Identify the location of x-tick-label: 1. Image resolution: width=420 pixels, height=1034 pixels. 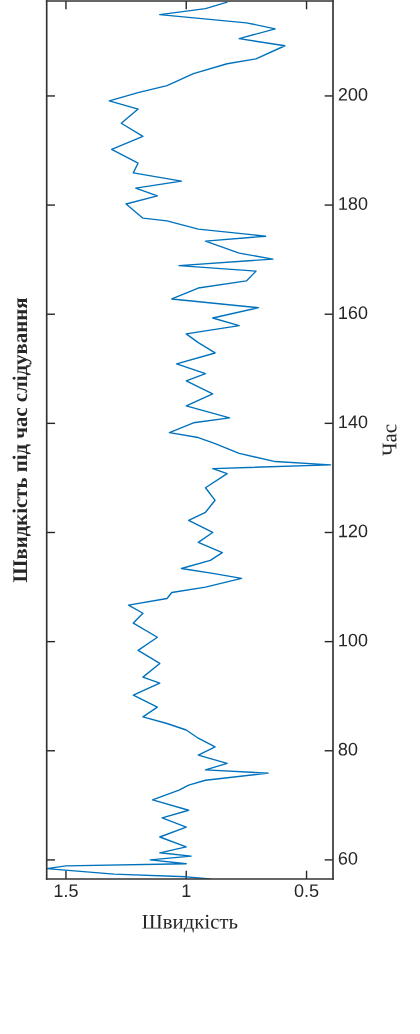
(186, 890).